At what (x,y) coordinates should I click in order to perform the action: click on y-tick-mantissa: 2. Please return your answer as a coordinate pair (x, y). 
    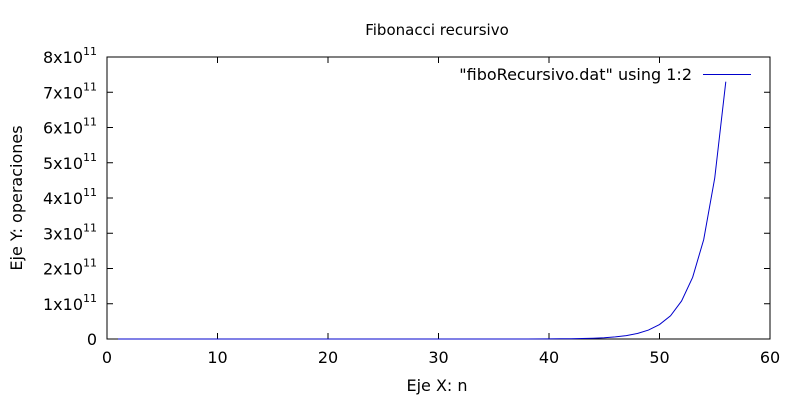
    Looking at the image, I should click on (48, 269).